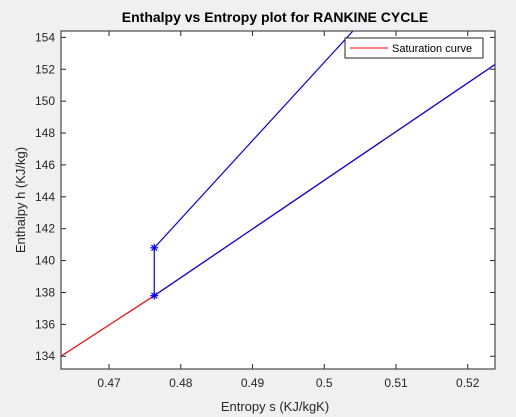 Image resolution: width=516 pixels, height=417 pixels. What do you see at coordinates (20, 200) in the screenshot?
I see `y-axis-label: Enthalpy h (KJ/kg)` at bounding box center [20, 200].